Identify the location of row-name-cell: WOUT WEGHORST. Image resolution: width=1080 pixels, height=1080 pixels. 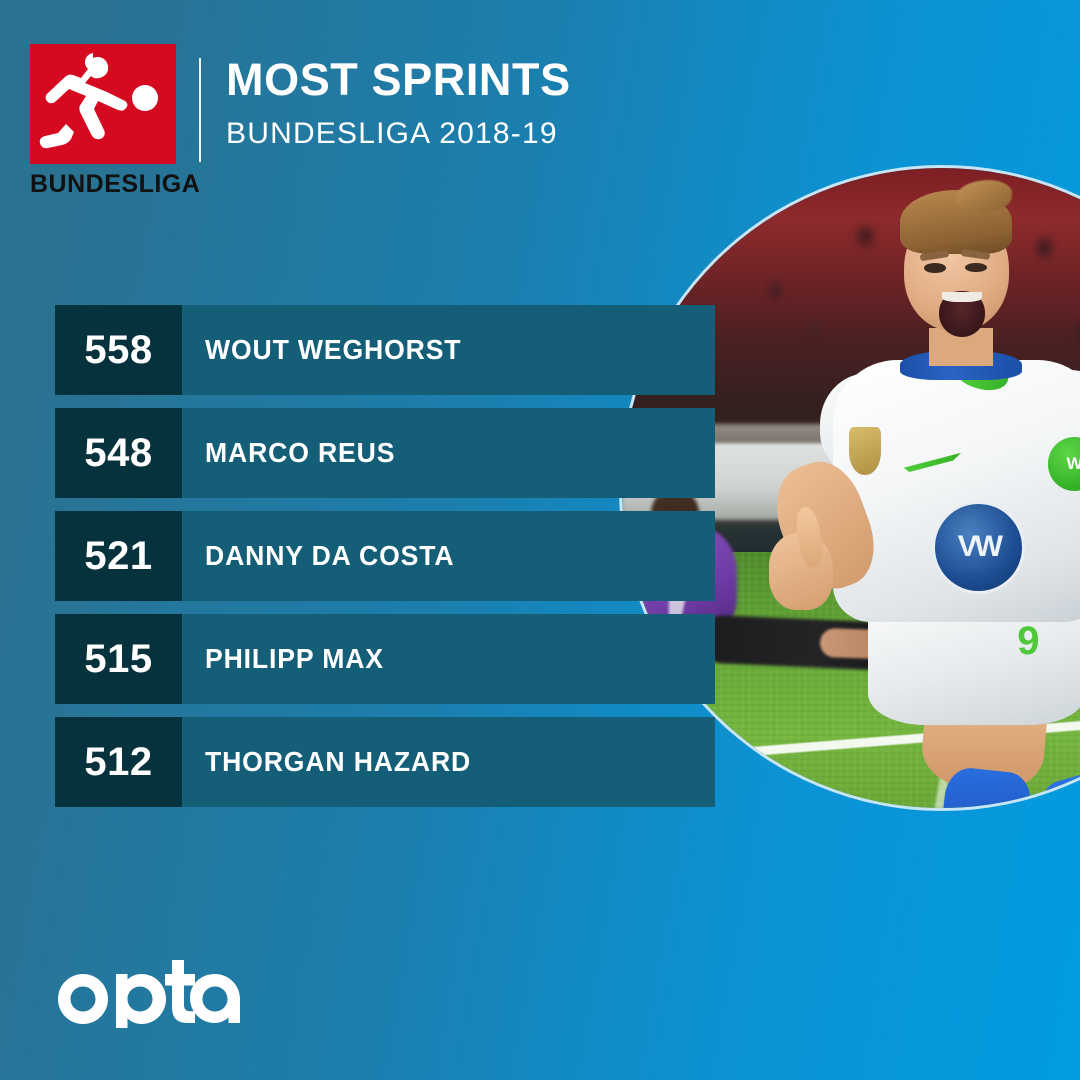
(448, 350).